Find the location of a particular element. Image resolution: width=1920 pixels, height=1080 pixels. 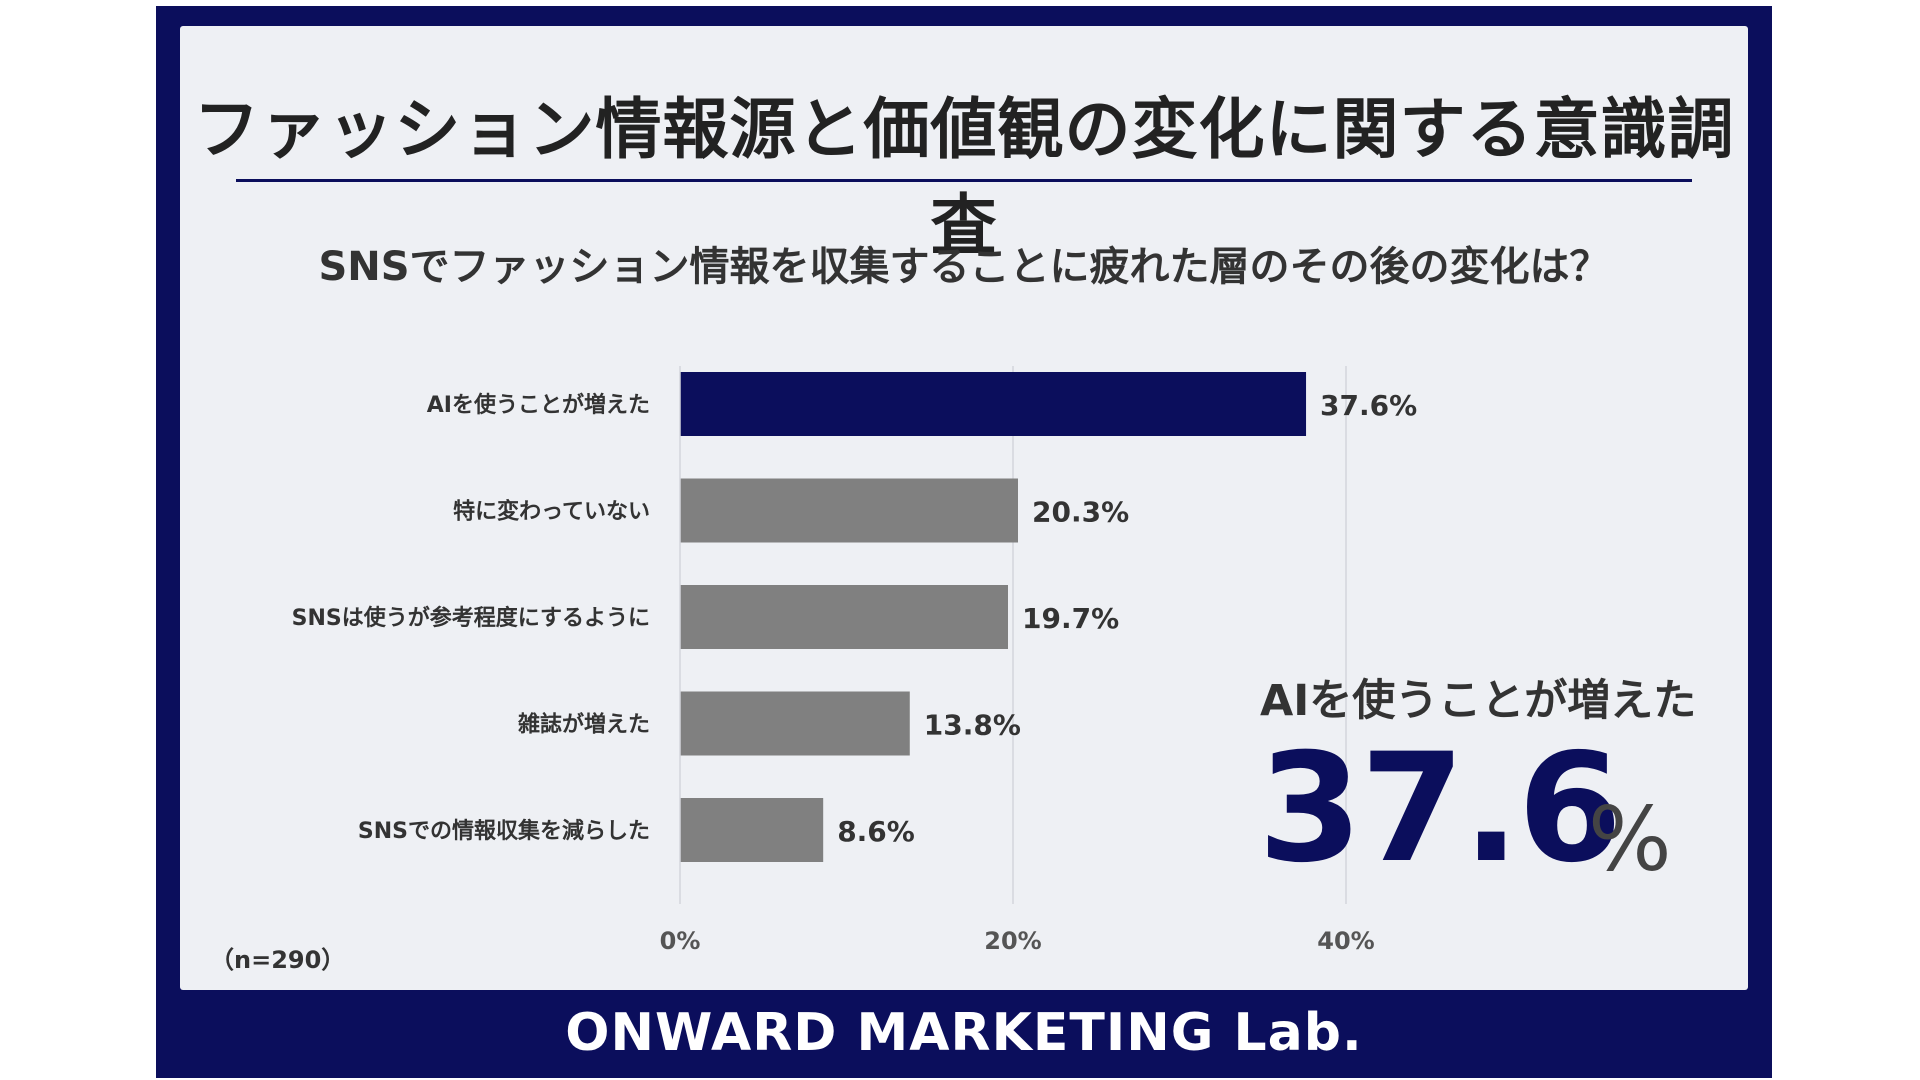

category-label: 雑誌が増えた is located at coordinates (583, 725).